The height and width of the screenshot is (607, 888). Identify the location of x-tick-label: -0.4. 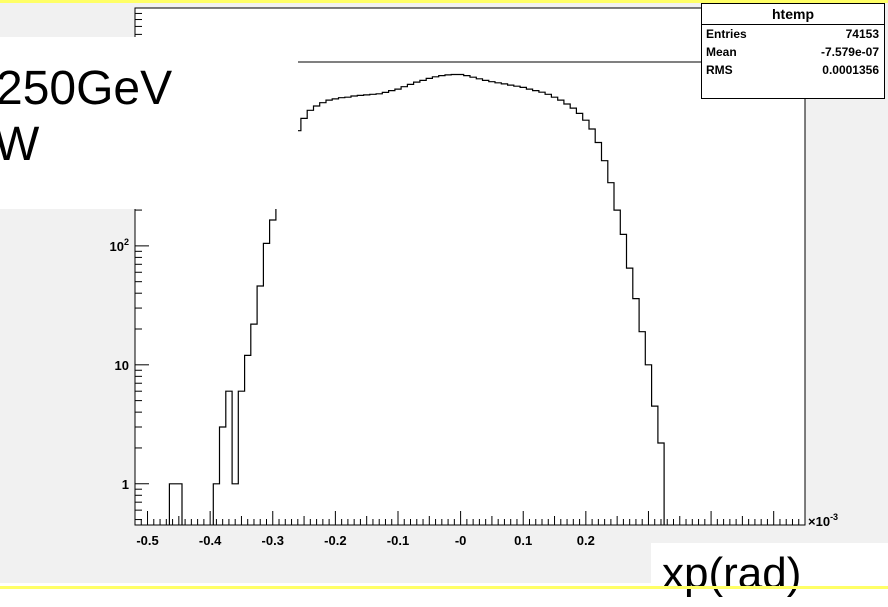
(210, 540).